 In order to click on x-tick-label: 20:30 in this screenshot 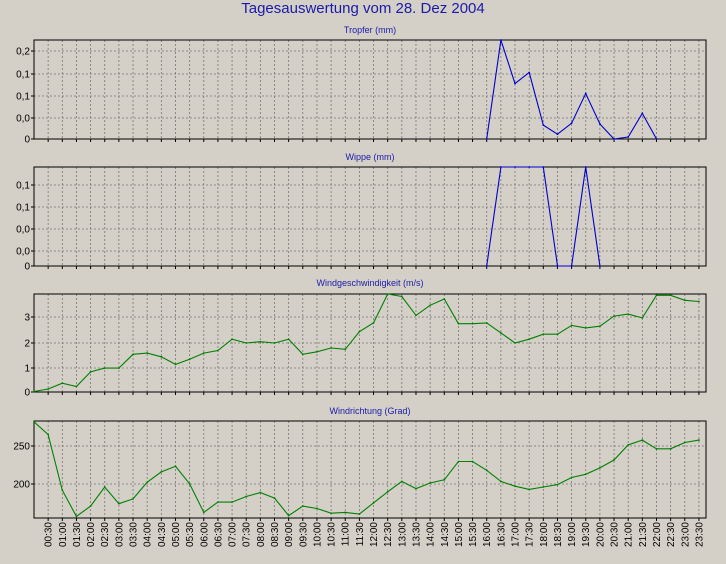, I will do `click(615, 534)`.